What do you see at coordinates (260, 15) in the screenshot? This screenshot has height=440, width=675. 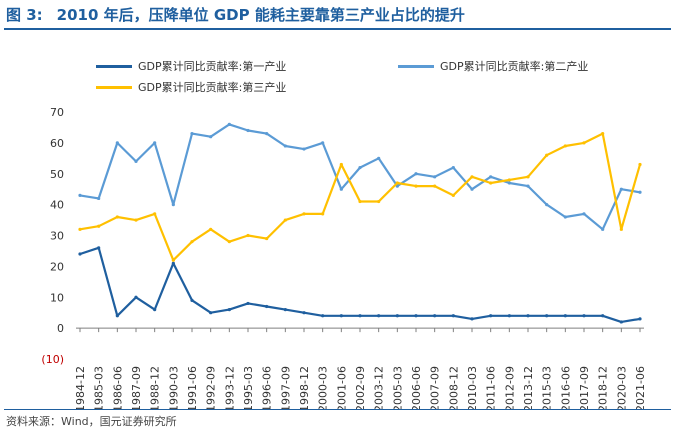 I see `figure-title-text: 2010 年后，压降单位 GDP 能耗主要靠第三产业占比的提升` at bounding box center [260, 15].